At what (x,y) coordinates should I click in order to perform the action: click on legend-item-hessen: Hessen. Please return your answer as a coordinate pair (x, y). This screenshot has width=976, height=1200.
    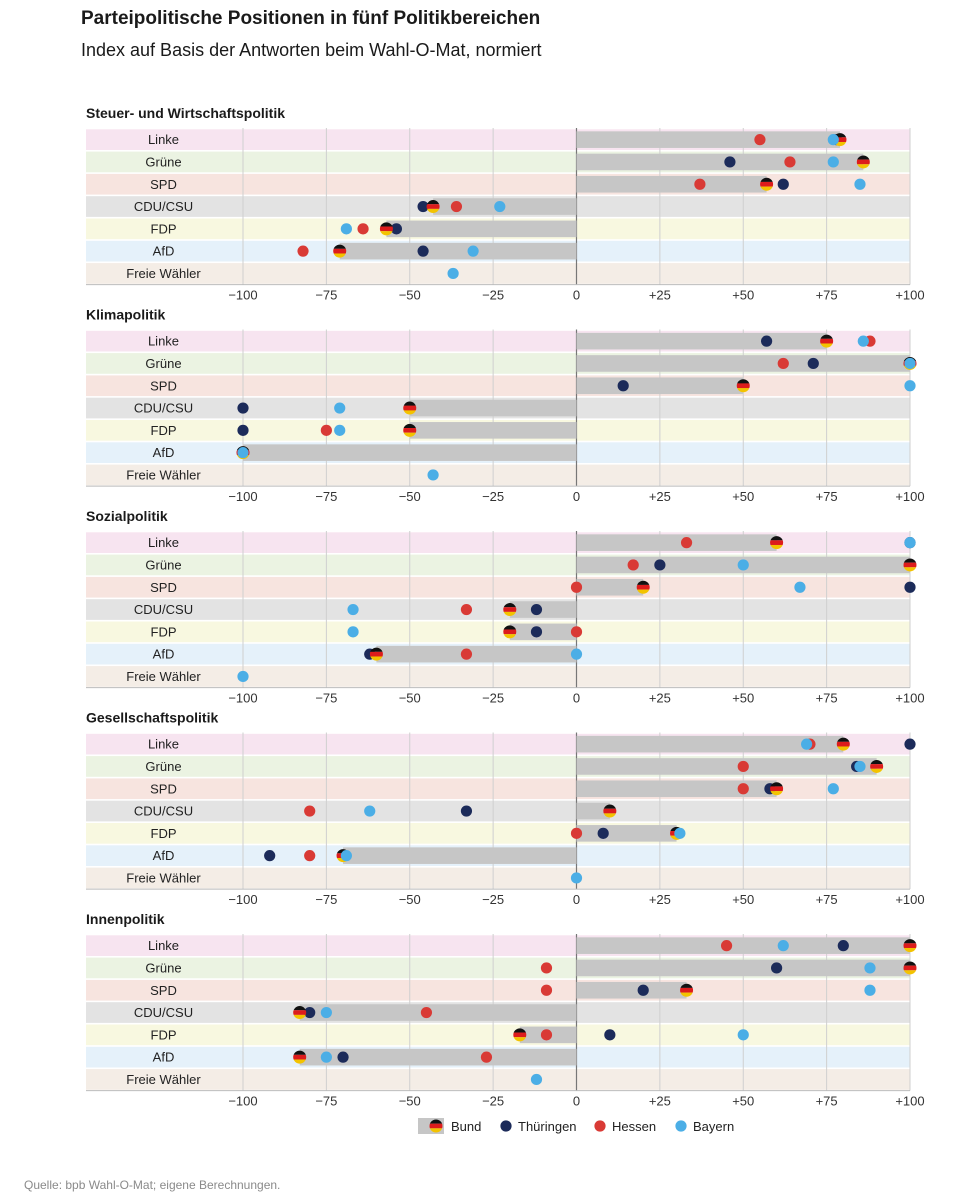
    Looking at the image, I should click on (625, 1126).